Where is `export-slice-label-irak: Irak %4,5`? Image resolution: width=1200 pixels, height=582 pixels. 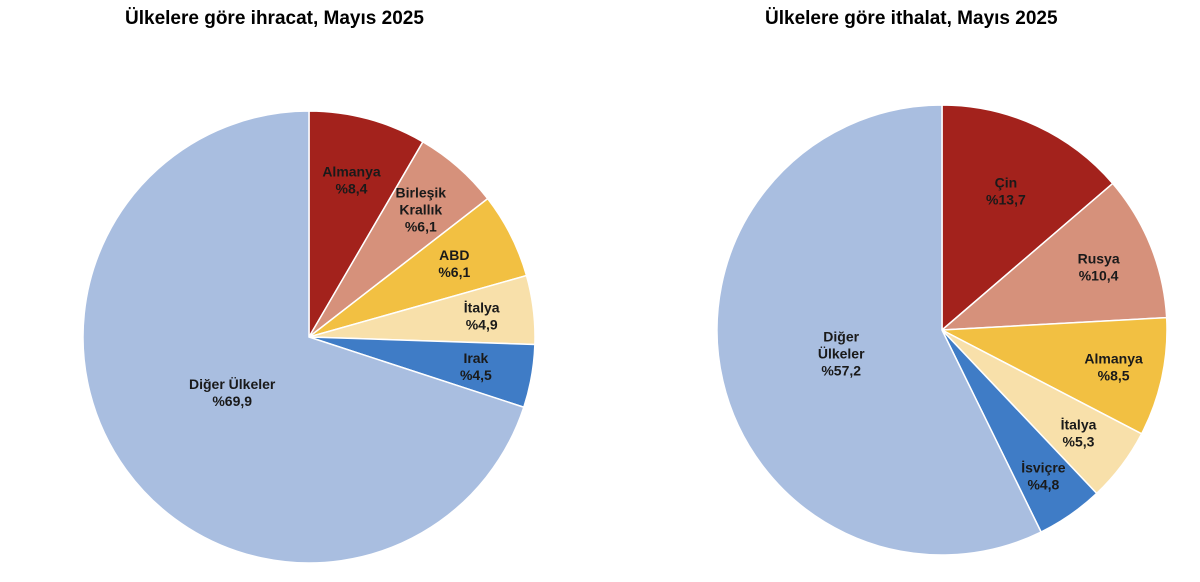
export-slice-label-irak: Irak %4,5 is located at coordinates (476, 366).